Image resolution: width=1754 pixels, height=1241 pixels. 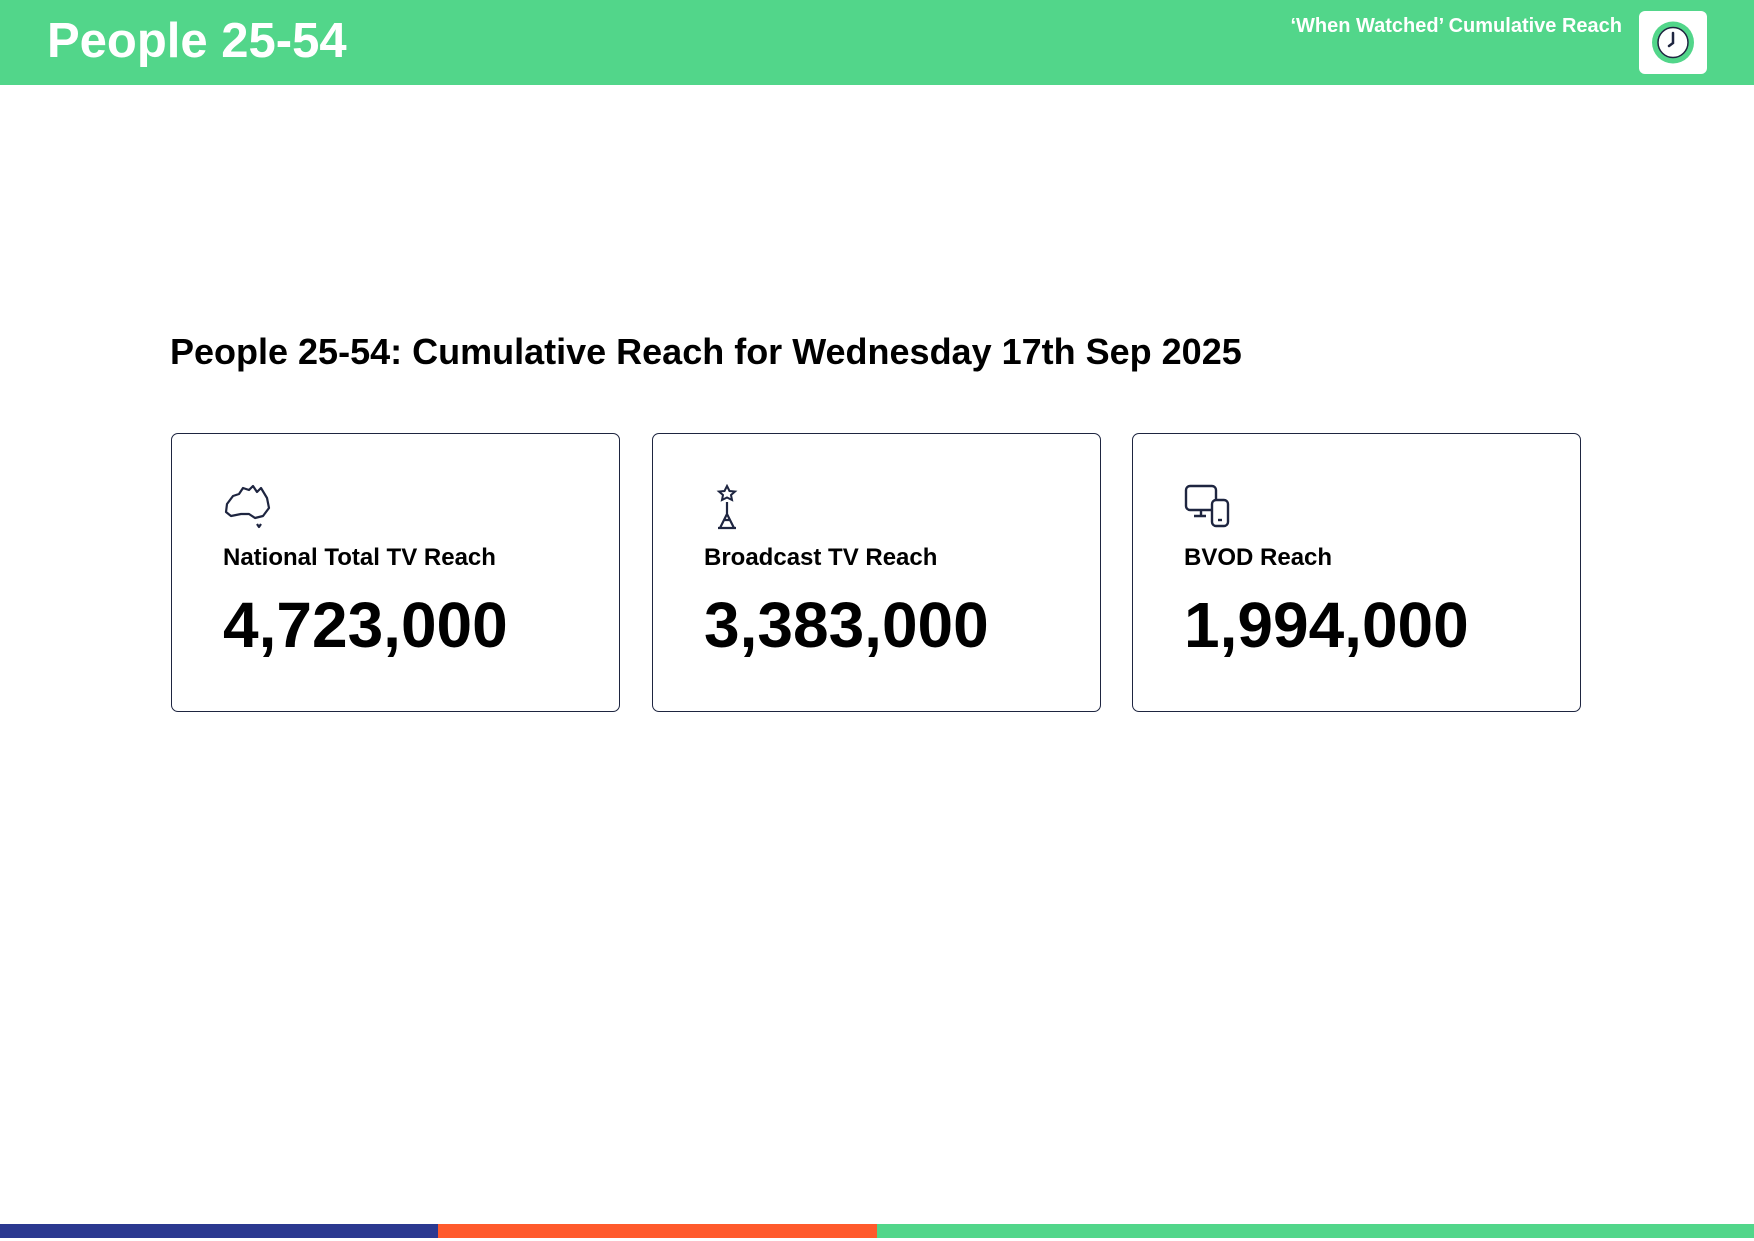 I want to click on clock-svg, so click(x=1673, y=42).